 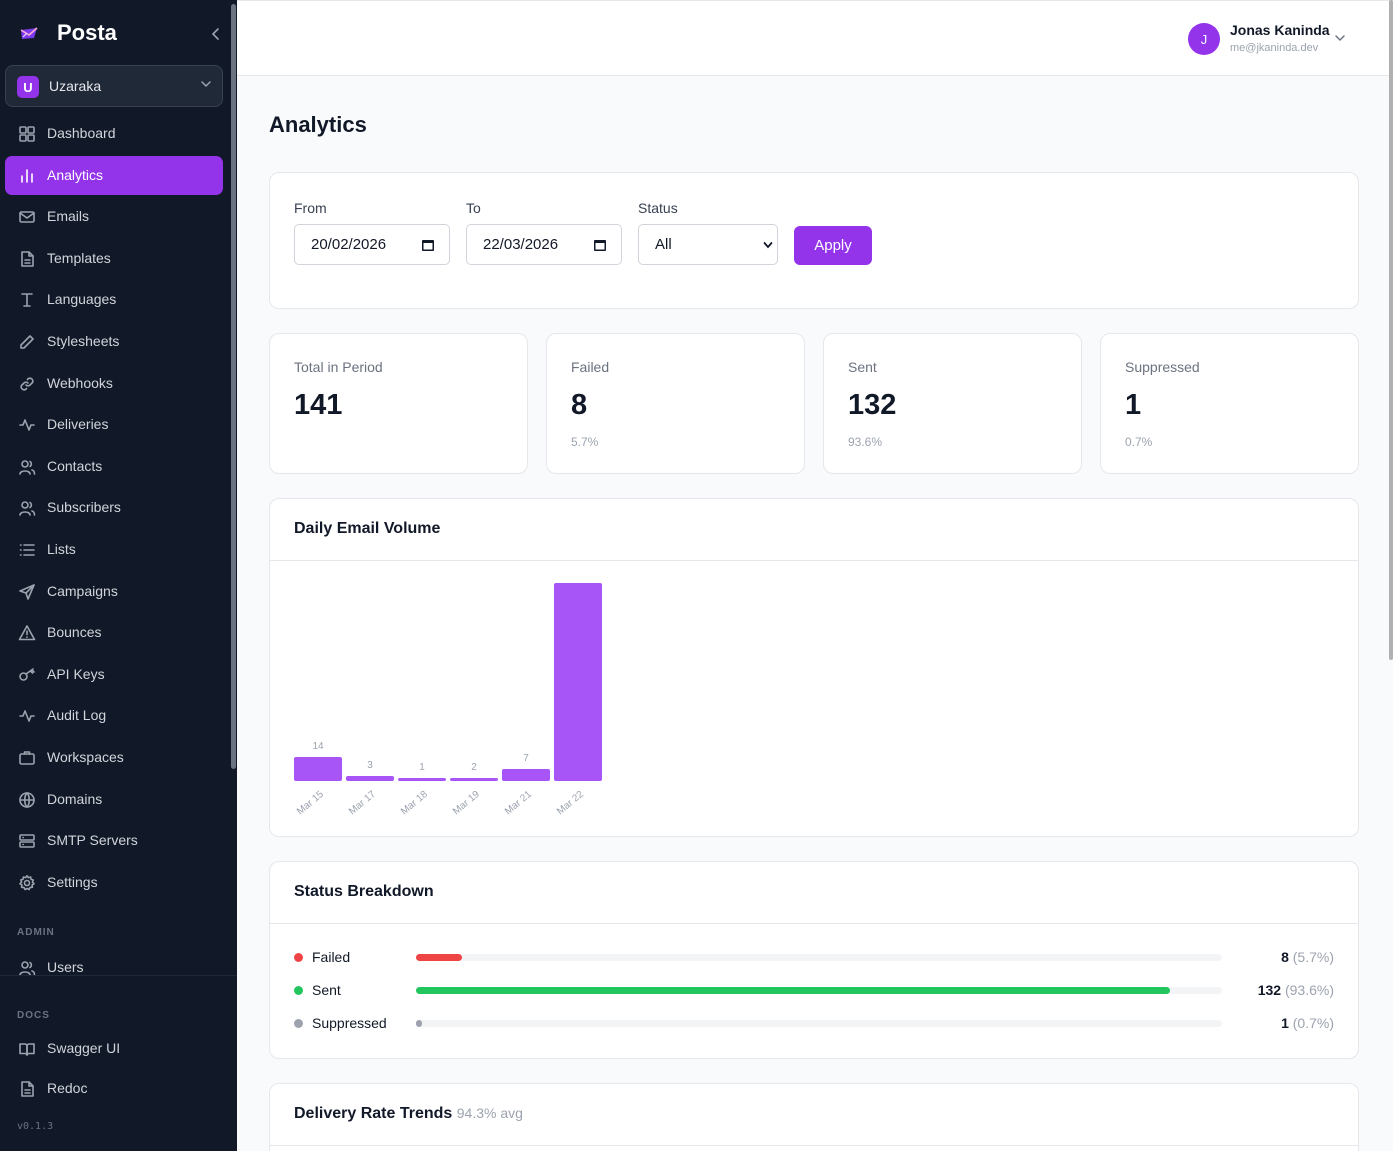 I want to click on sidebar-item-lists: Lists, so click(x=114, y=549).